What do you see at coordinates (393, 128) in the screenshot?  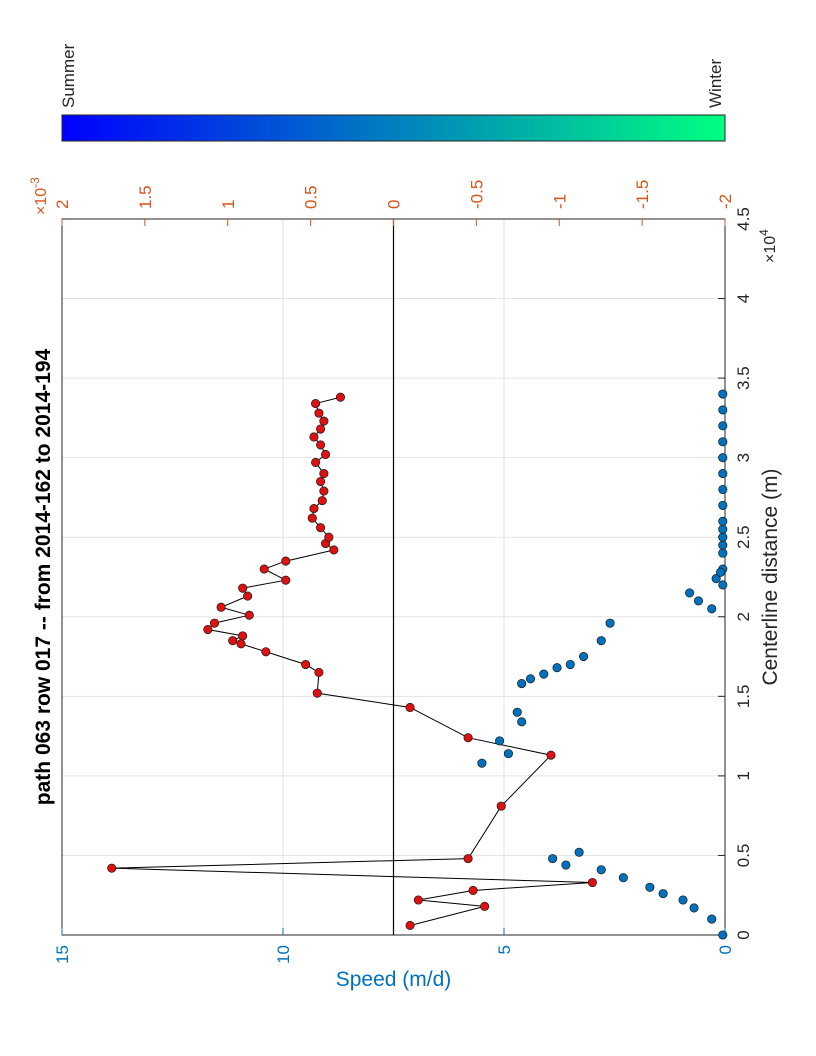 I see `season-colorbar` at bounding box center [393, 128].